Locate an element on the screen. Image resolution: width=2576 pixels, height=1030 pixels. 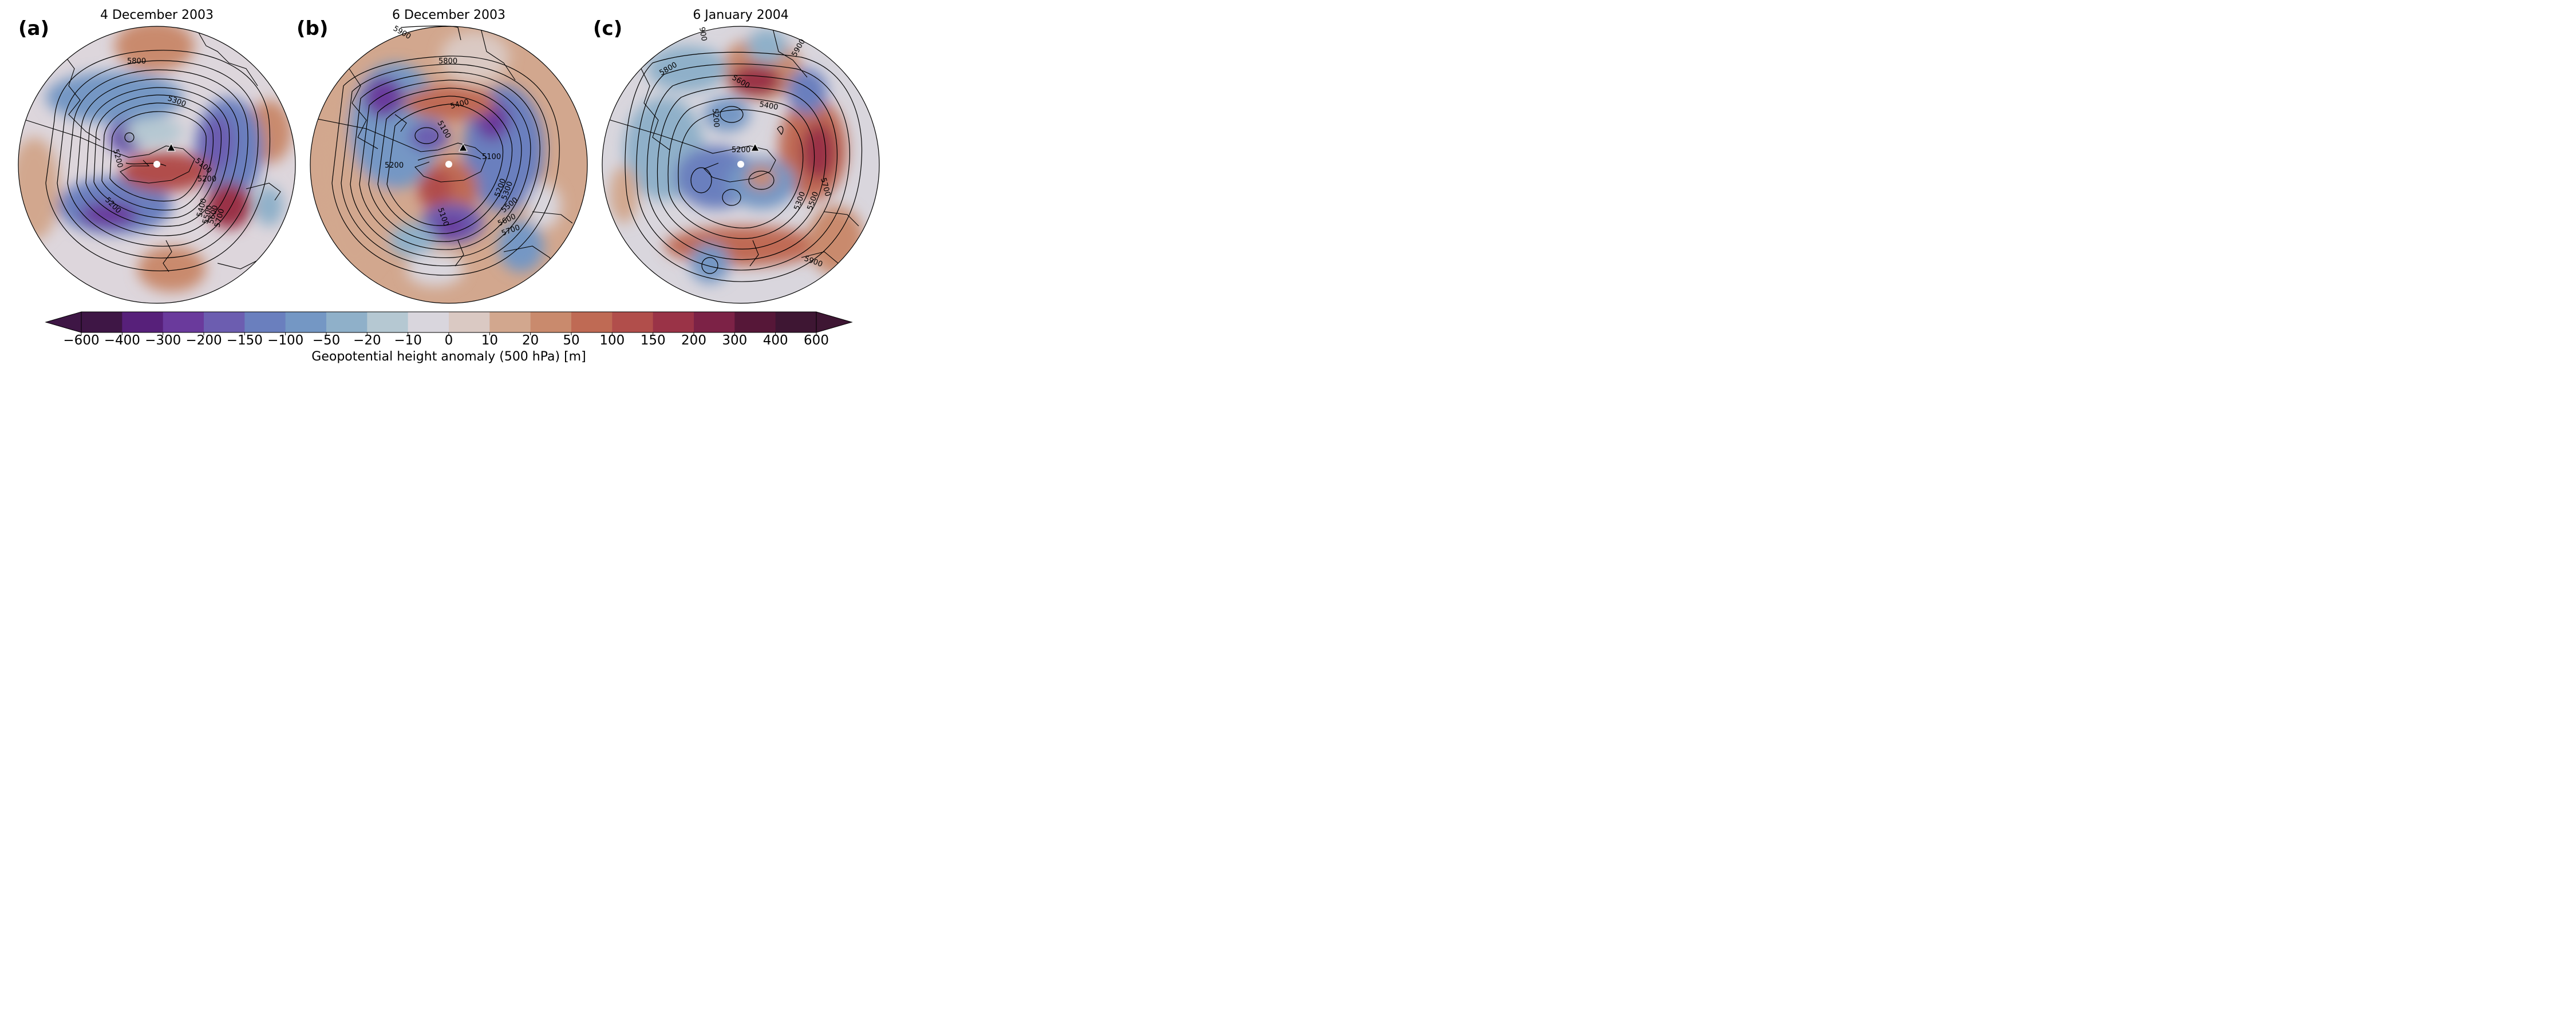
colorbar-tick-label: 100 is located at coordinates (612, 340).